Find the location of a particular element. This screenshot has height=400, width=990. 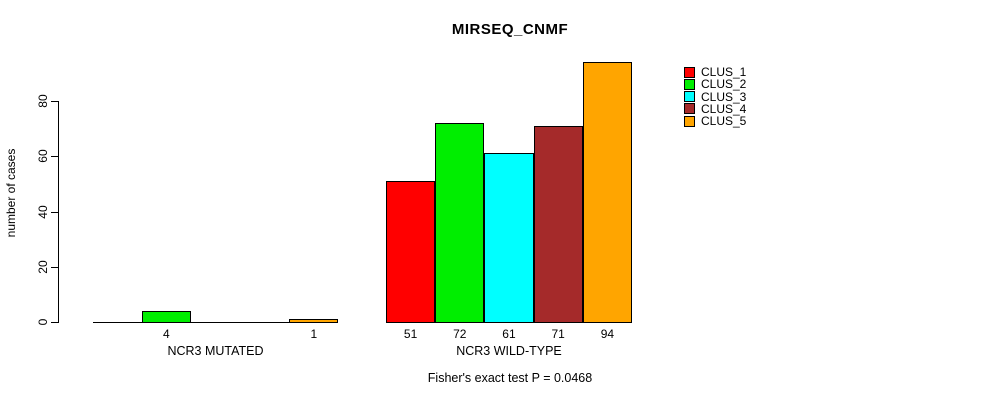

y-axis-line is located at coordinates (58, 212).